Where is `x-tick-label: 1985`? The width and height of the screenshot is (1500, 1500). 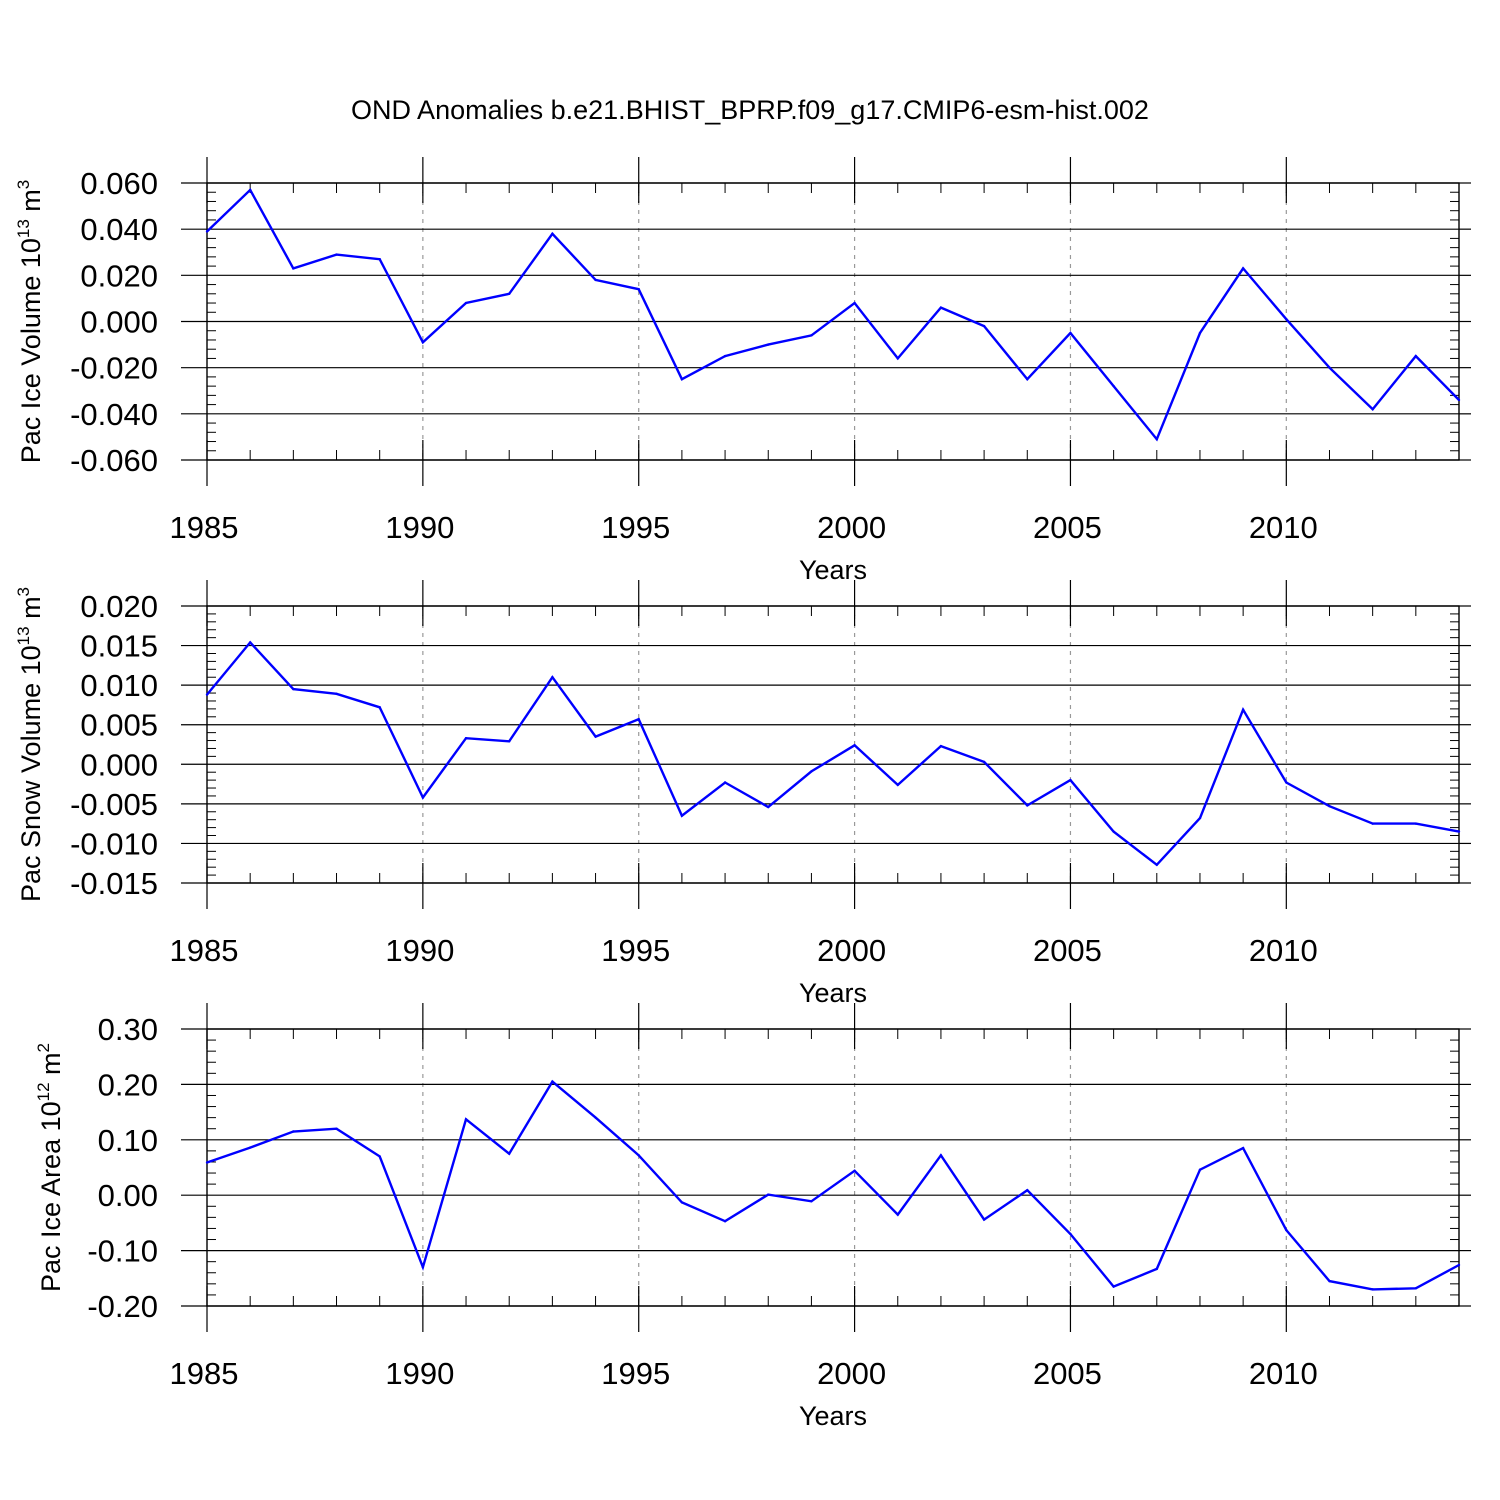
x-tick-label: 1985 is located at coordinates (204, 527).